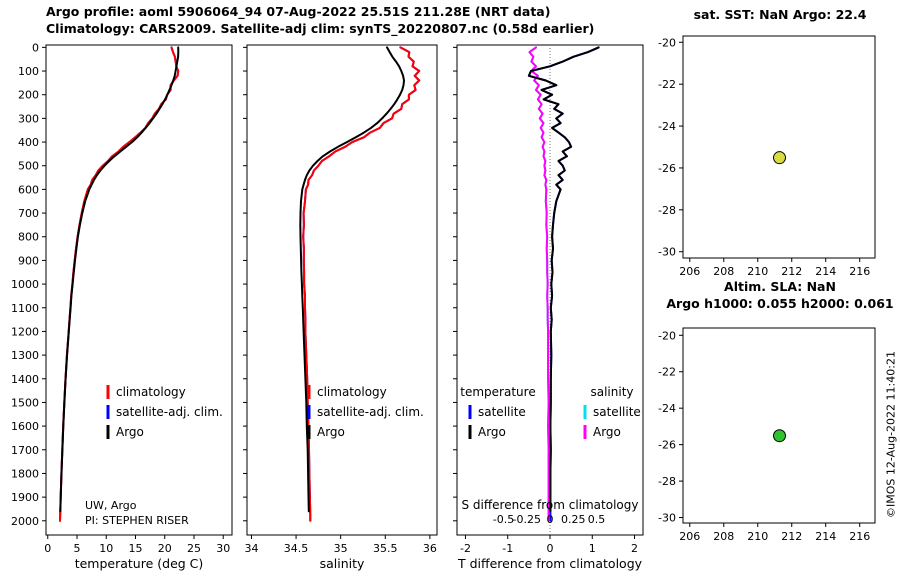 The height and width of the screenshot is (580, 900). Describe the element at coordinates (592, 548) in the screenshot. I see `svg-text: 1` at that location.